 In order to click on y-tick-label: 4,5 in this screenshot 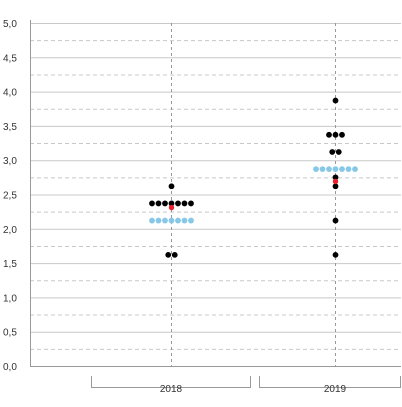, I will do `click(10, 58)`.